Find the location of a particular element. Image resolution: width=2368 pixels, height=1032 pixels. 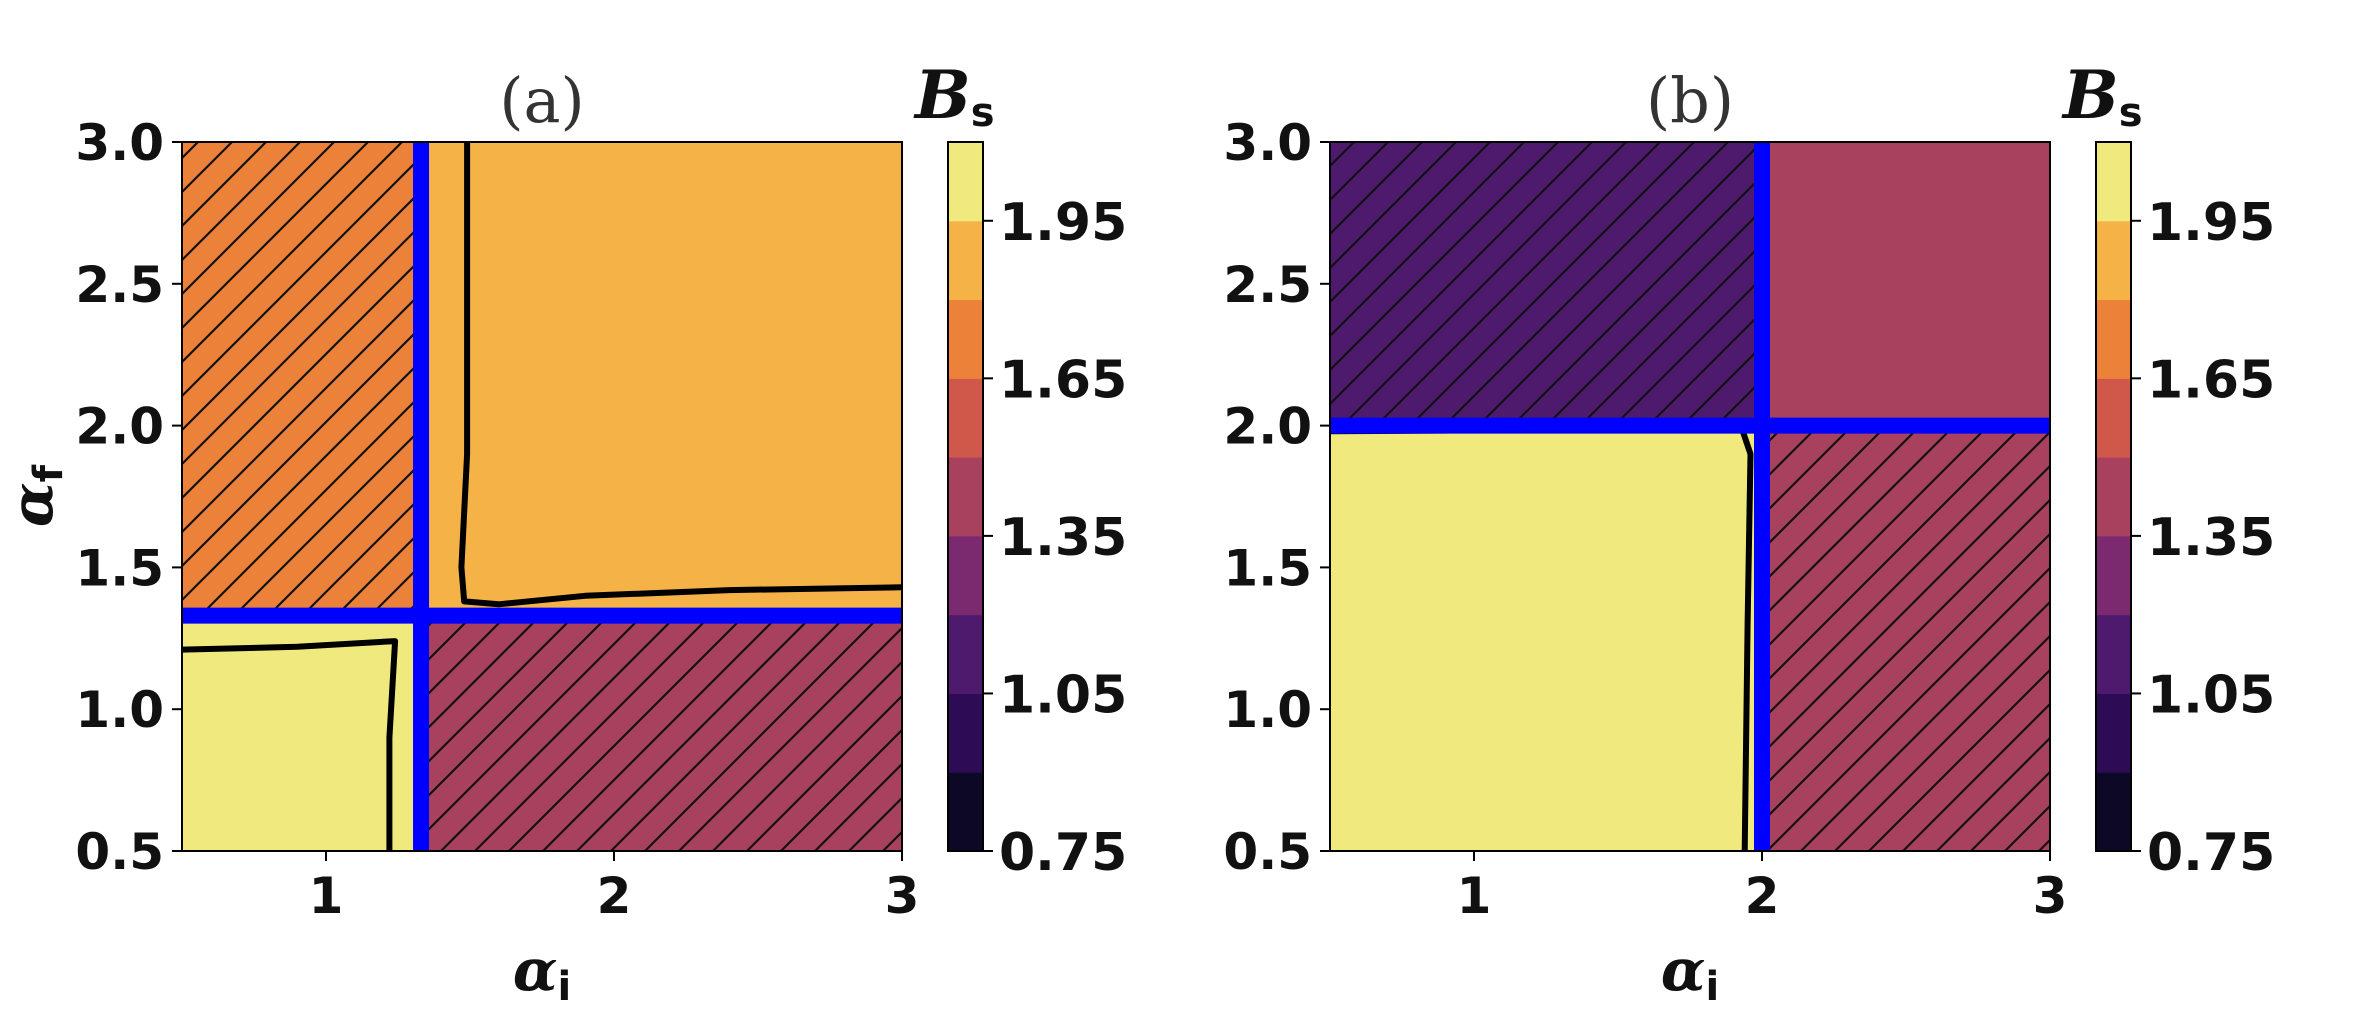

colorbar-b: 0.75 1.05 1.35 1.65 1.95 is located at coordinates (2185, 512).